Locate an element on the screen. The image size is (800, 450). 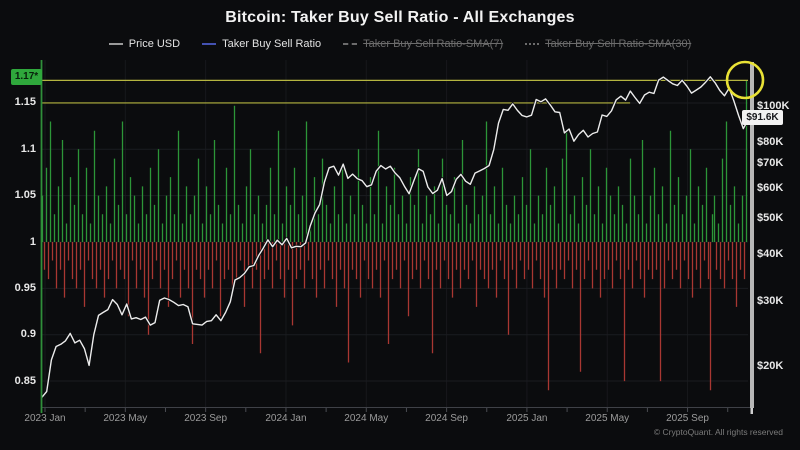
x-axis-tick-label: 2024 Jan is located at coordinates (286, 418).